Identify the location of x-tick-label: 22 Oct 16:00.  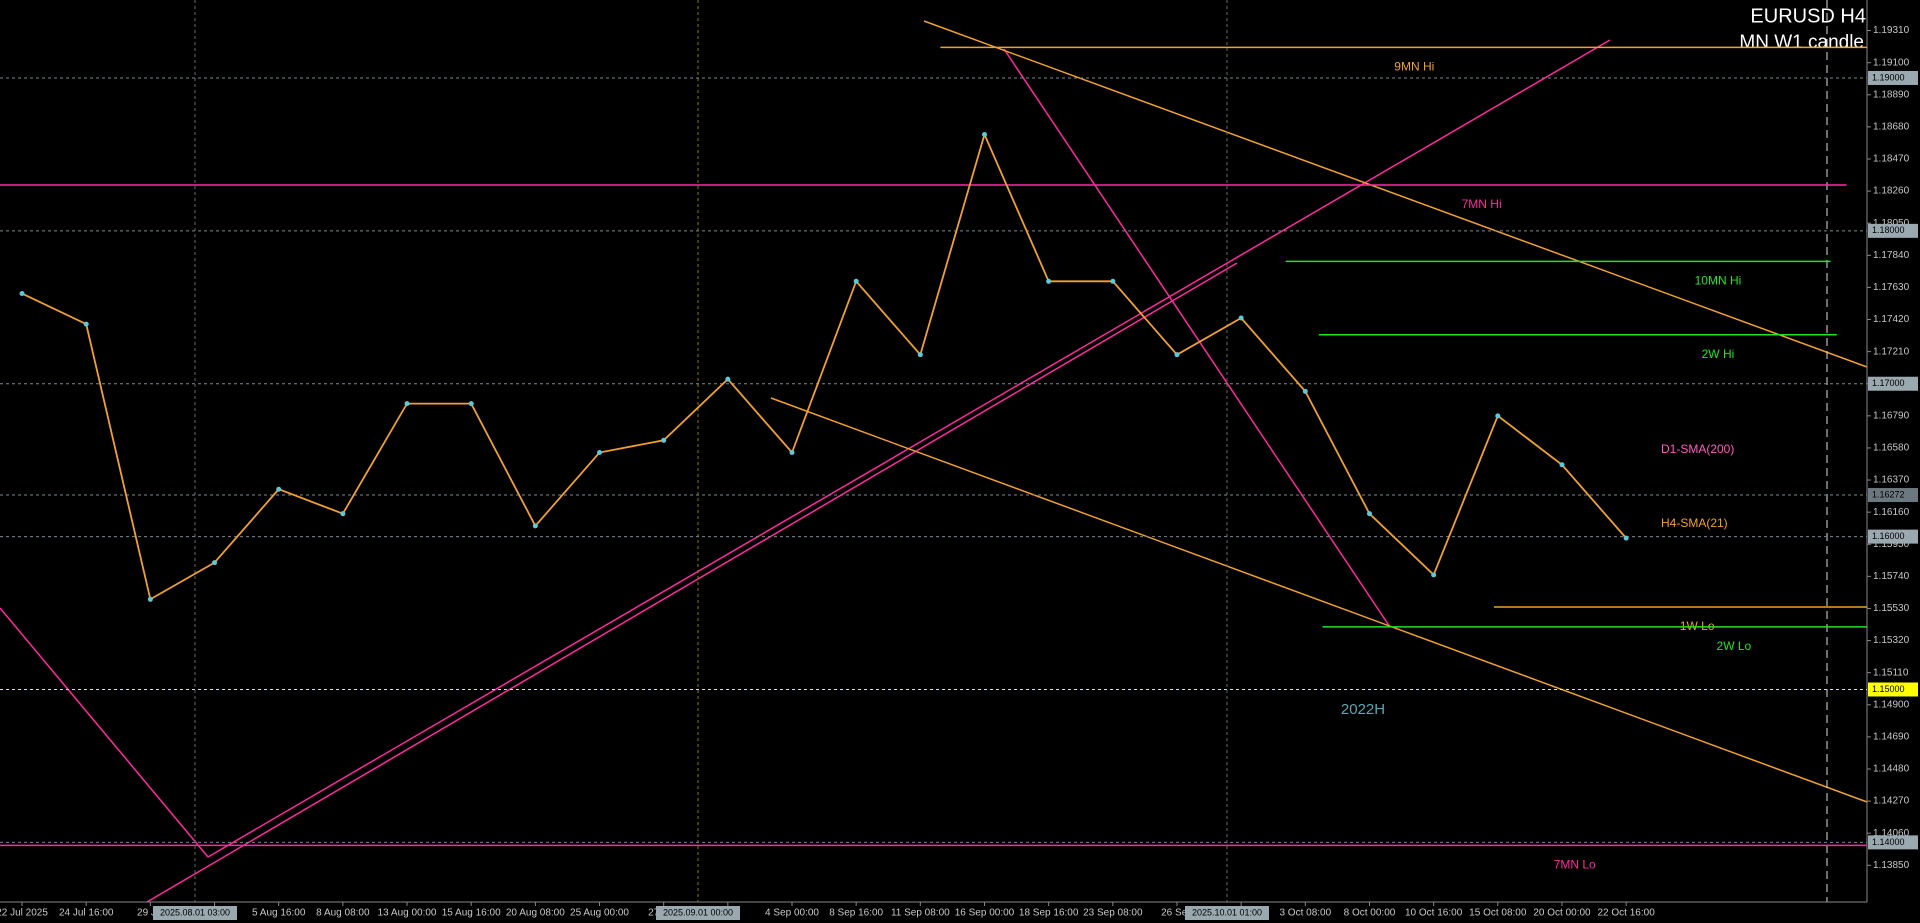
(1627, 913).